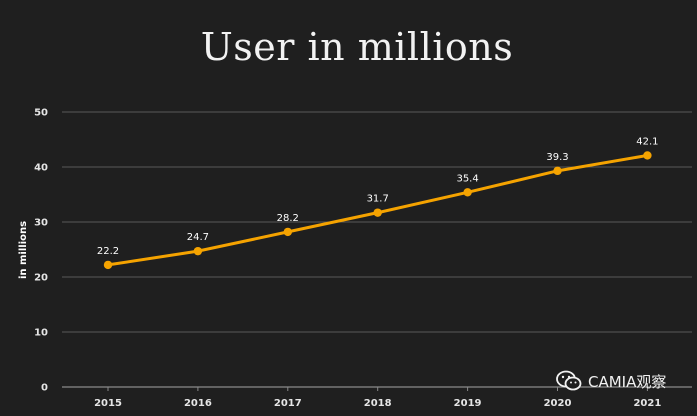 This screenshot has width=697, height=416. I want to click on data-label: 42.1, so click(647, 141).